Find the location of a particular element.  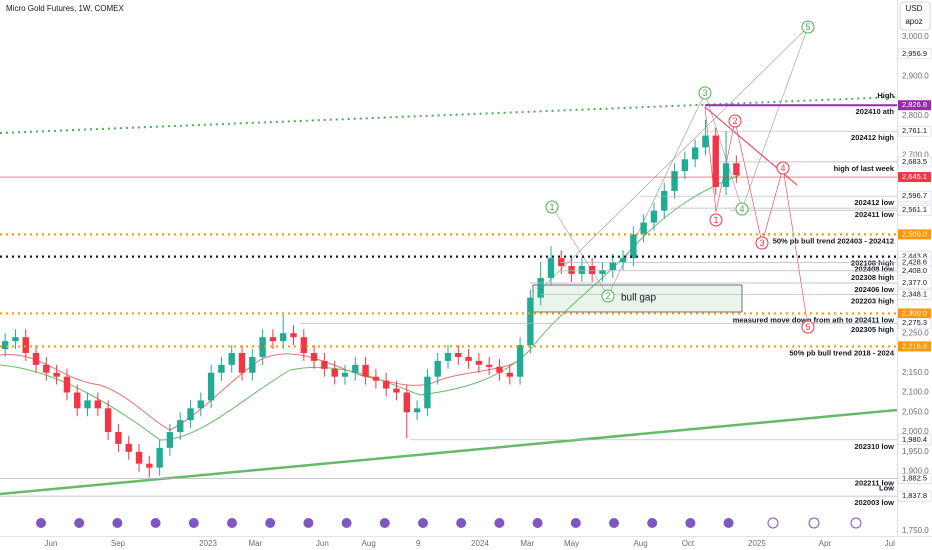

level-note: 202308 high is located at coordinates (872, 277).